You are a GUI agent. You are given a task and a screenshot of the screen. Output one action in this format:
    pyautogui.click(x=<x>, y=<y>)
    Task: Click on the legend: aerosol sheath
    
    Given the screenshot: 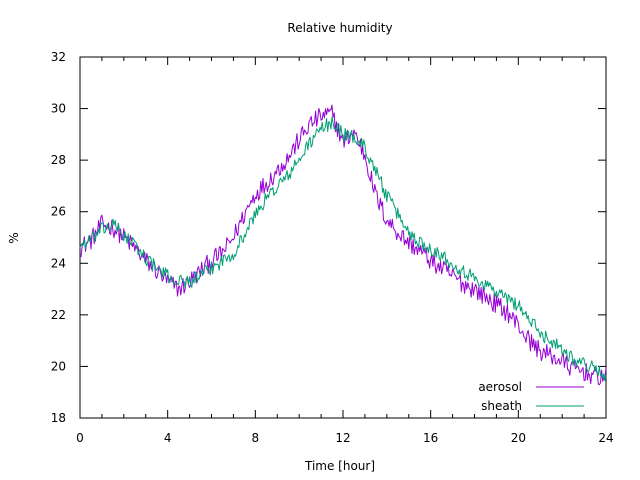 What is the action you would take?
    pyautogui.click(x=531, y=396)
    